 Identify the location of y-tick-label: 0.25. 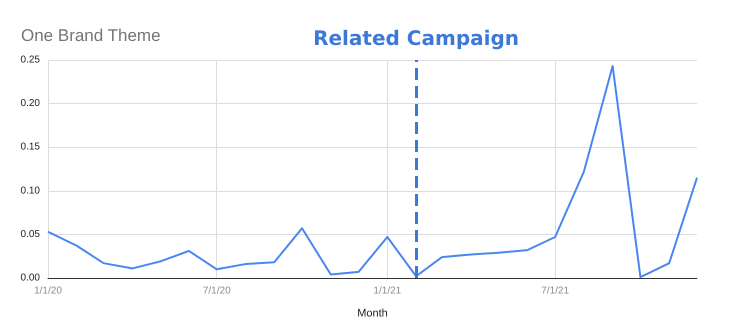
(30, 60).